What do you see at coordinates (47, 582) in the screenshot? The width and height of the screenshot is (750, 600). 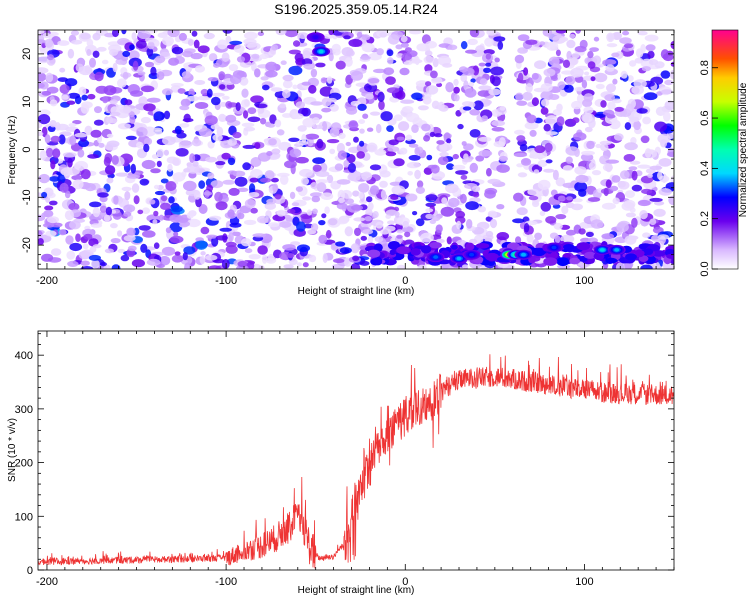 I see `snr-x-tick-label: -200` at bounding box center [47, 582].